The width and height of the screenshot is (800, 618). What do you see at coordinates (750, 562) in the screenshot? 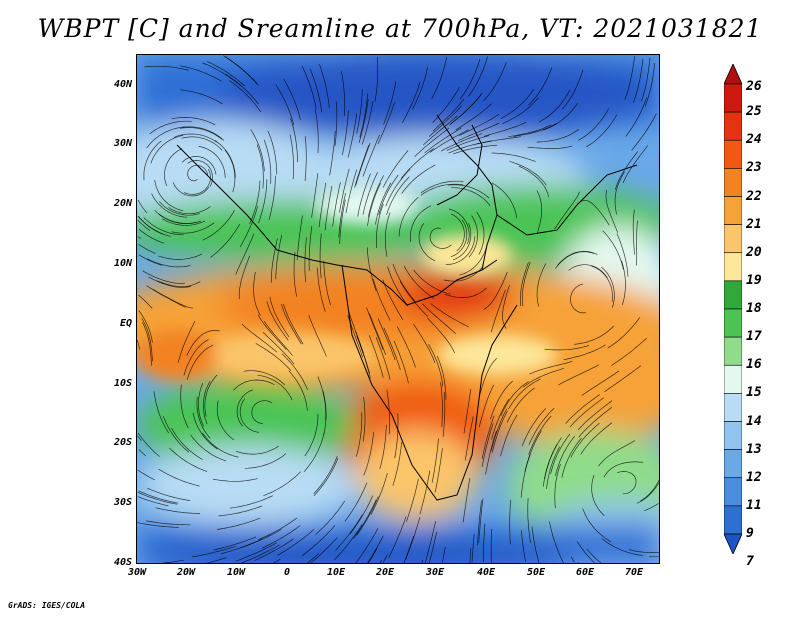
I see `colorbar-tick-label: 7` at bounding box center [750, 562].